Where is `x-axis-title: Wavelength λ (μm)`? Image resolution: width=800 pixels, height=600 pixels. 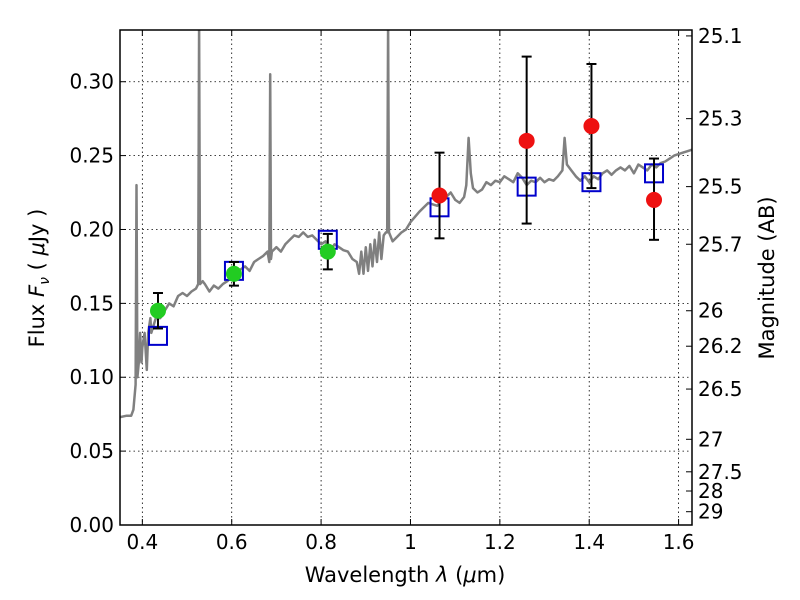 x-axis-title: Wavelength λ (μm) is located at coordinates (405, 575).